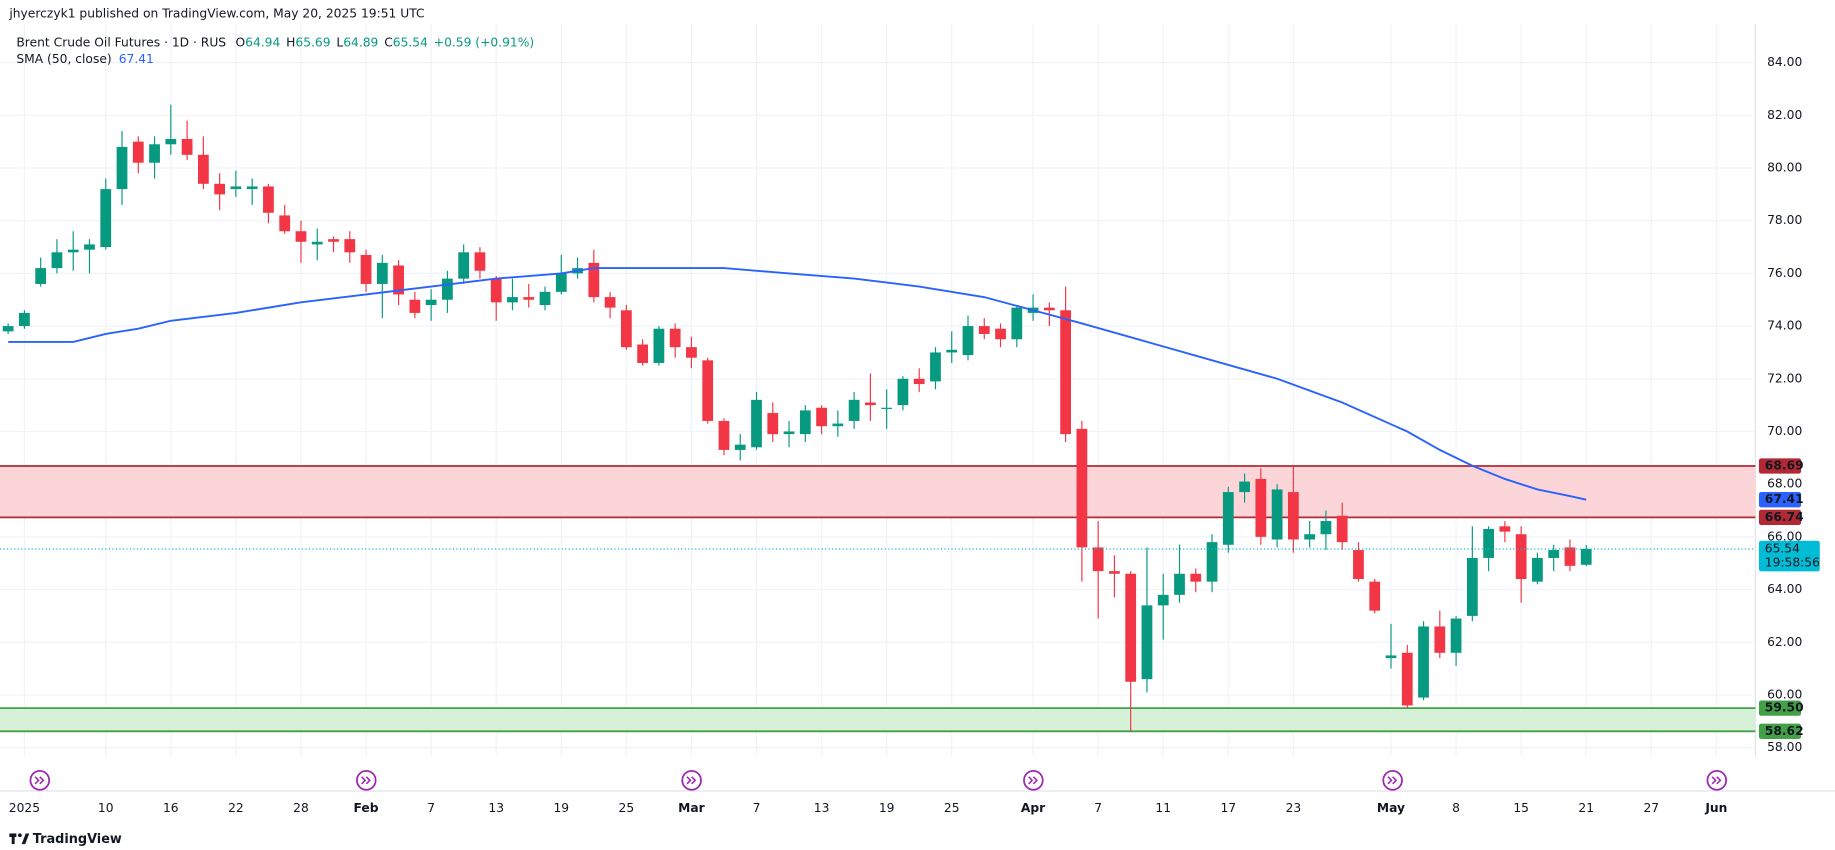 This screenshot has height=850, width=1835. Describe the element at coordinates (1784, 273) in the screenshot. I see `y-tick-label: 76.00` at that location.